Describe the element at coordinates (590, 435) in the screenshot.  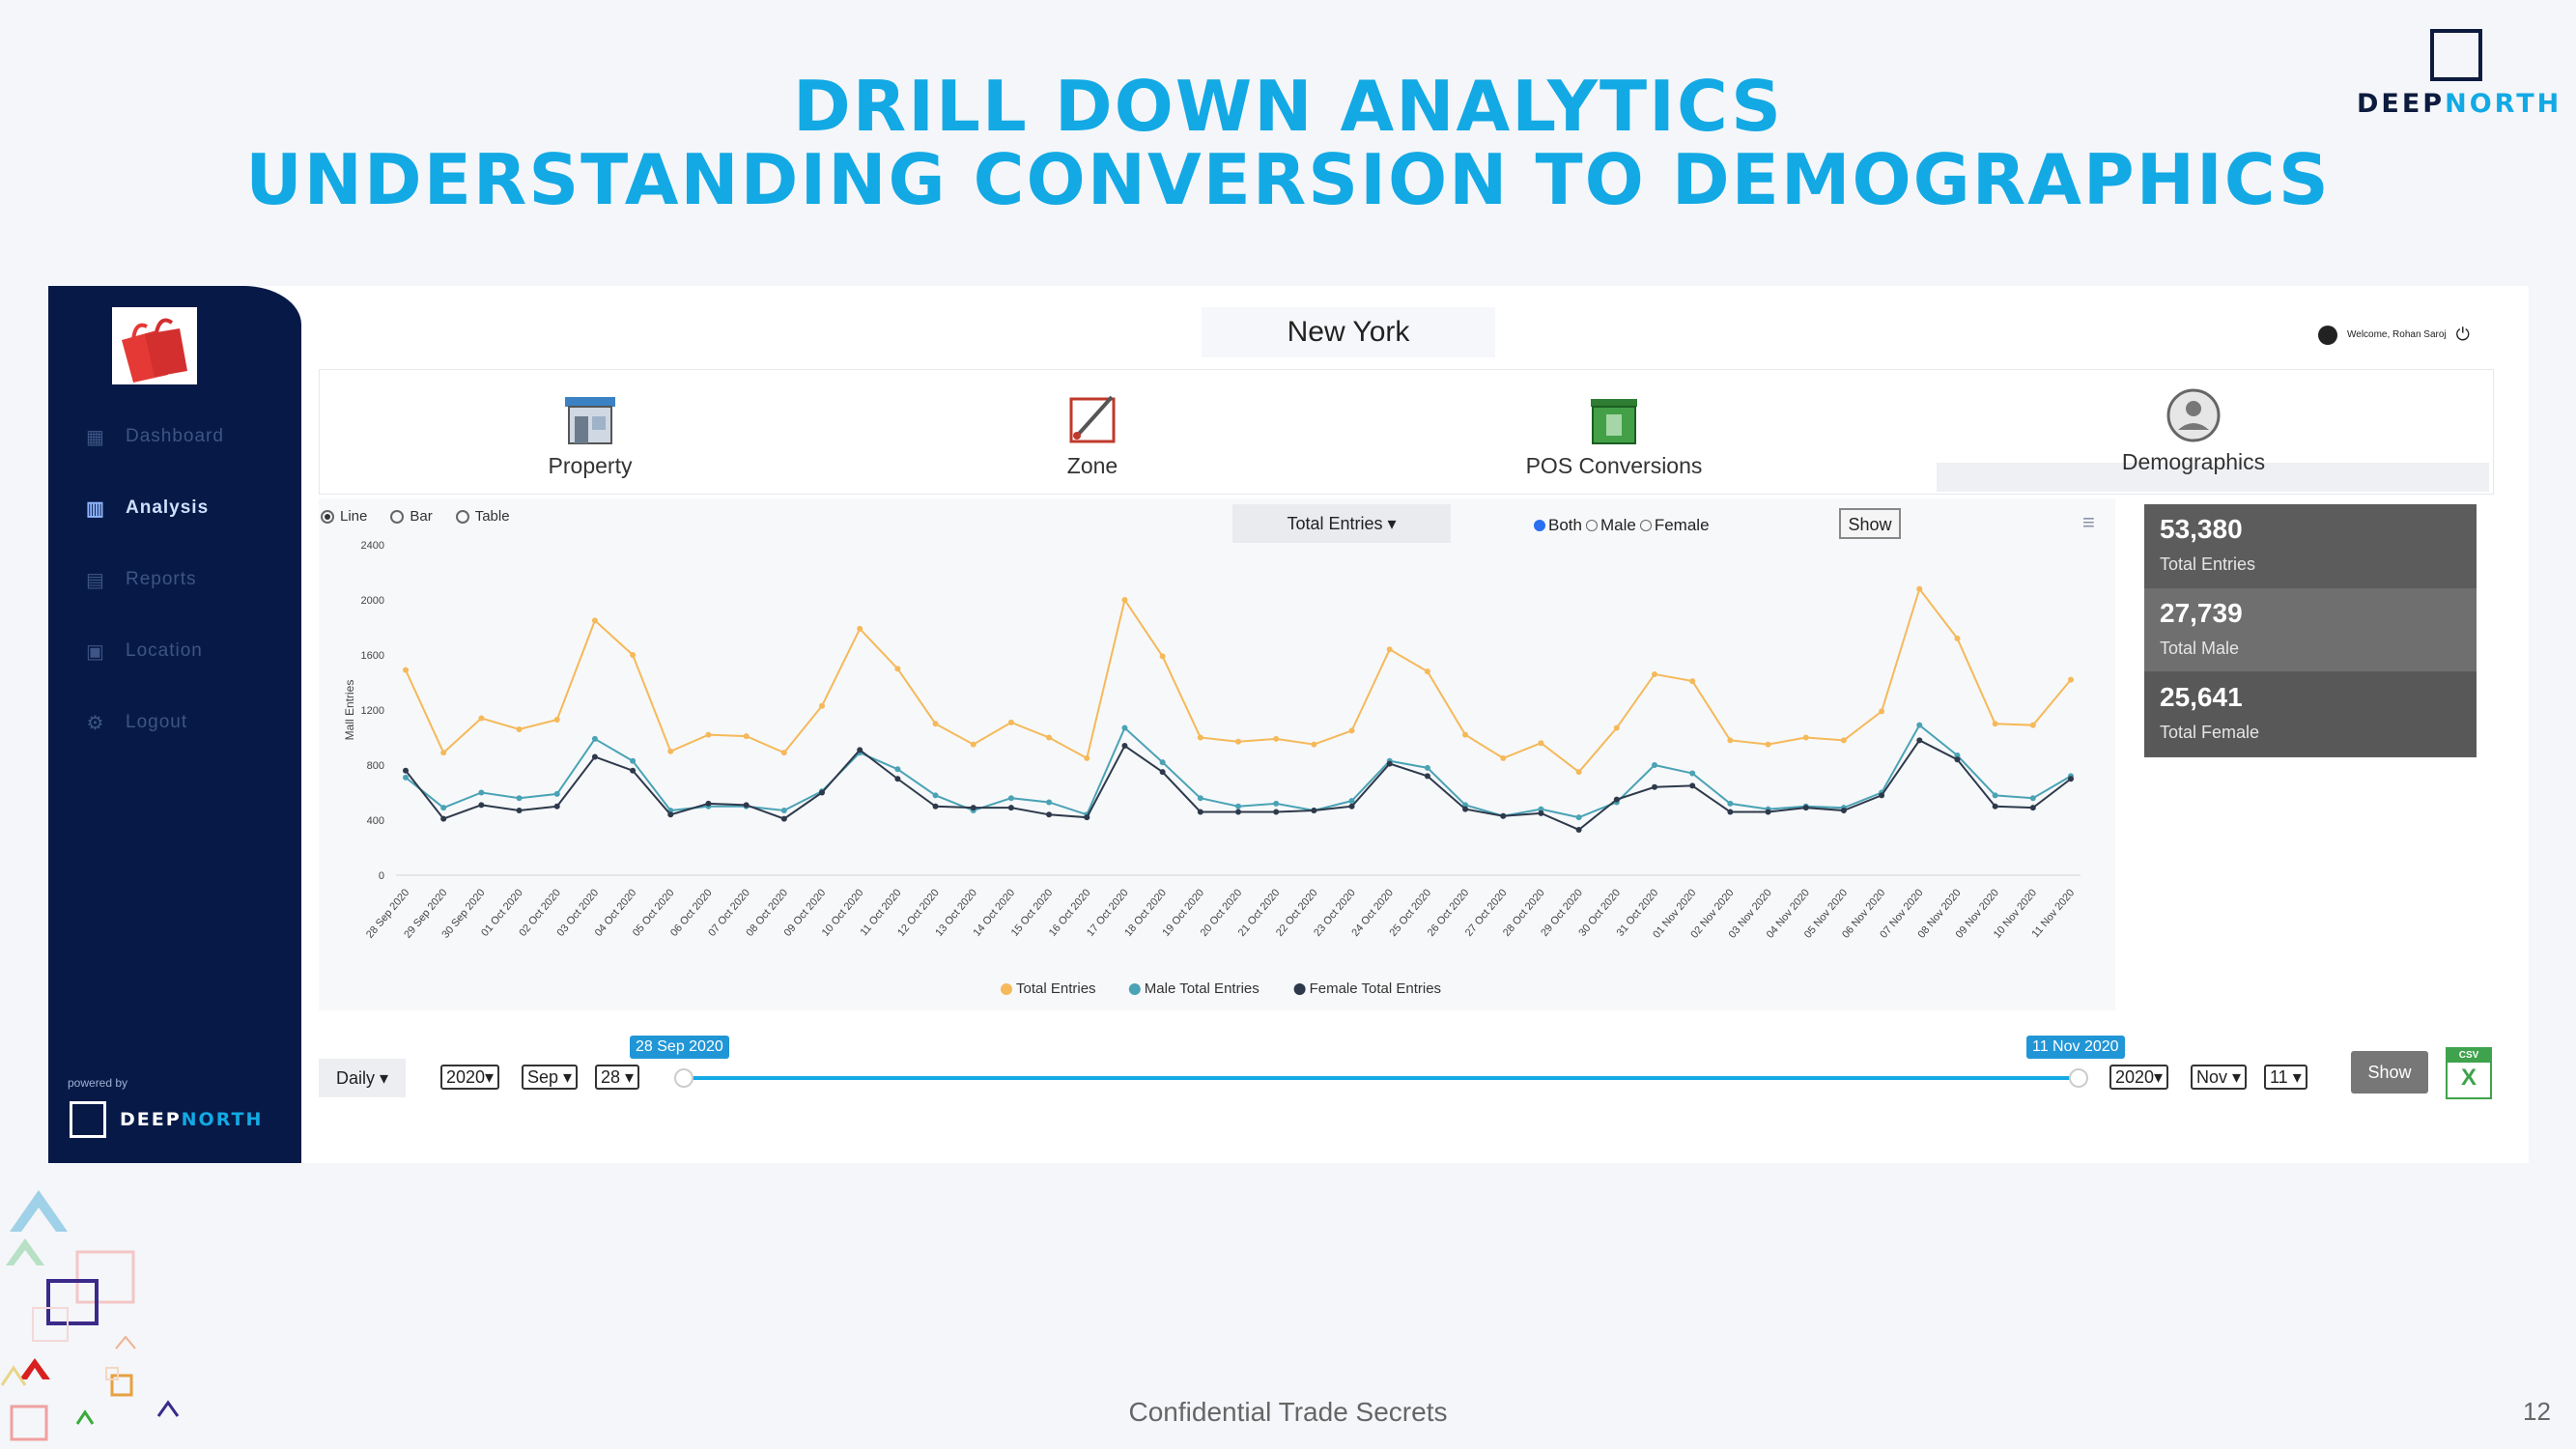
I see `tab-property: Property` at that location.